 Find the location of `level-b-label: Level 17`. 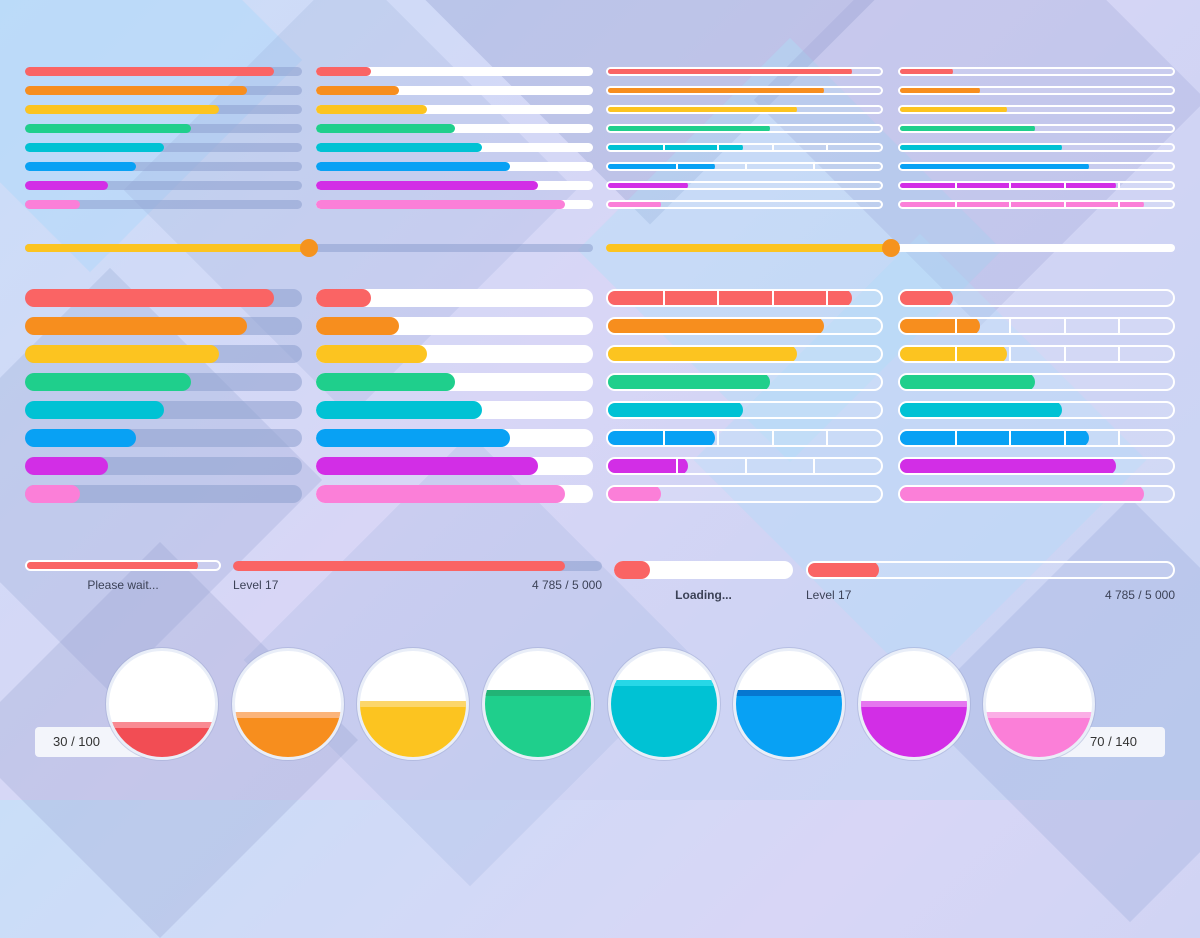

level-b-label: Level 17 is located at coordinates (829, 595).